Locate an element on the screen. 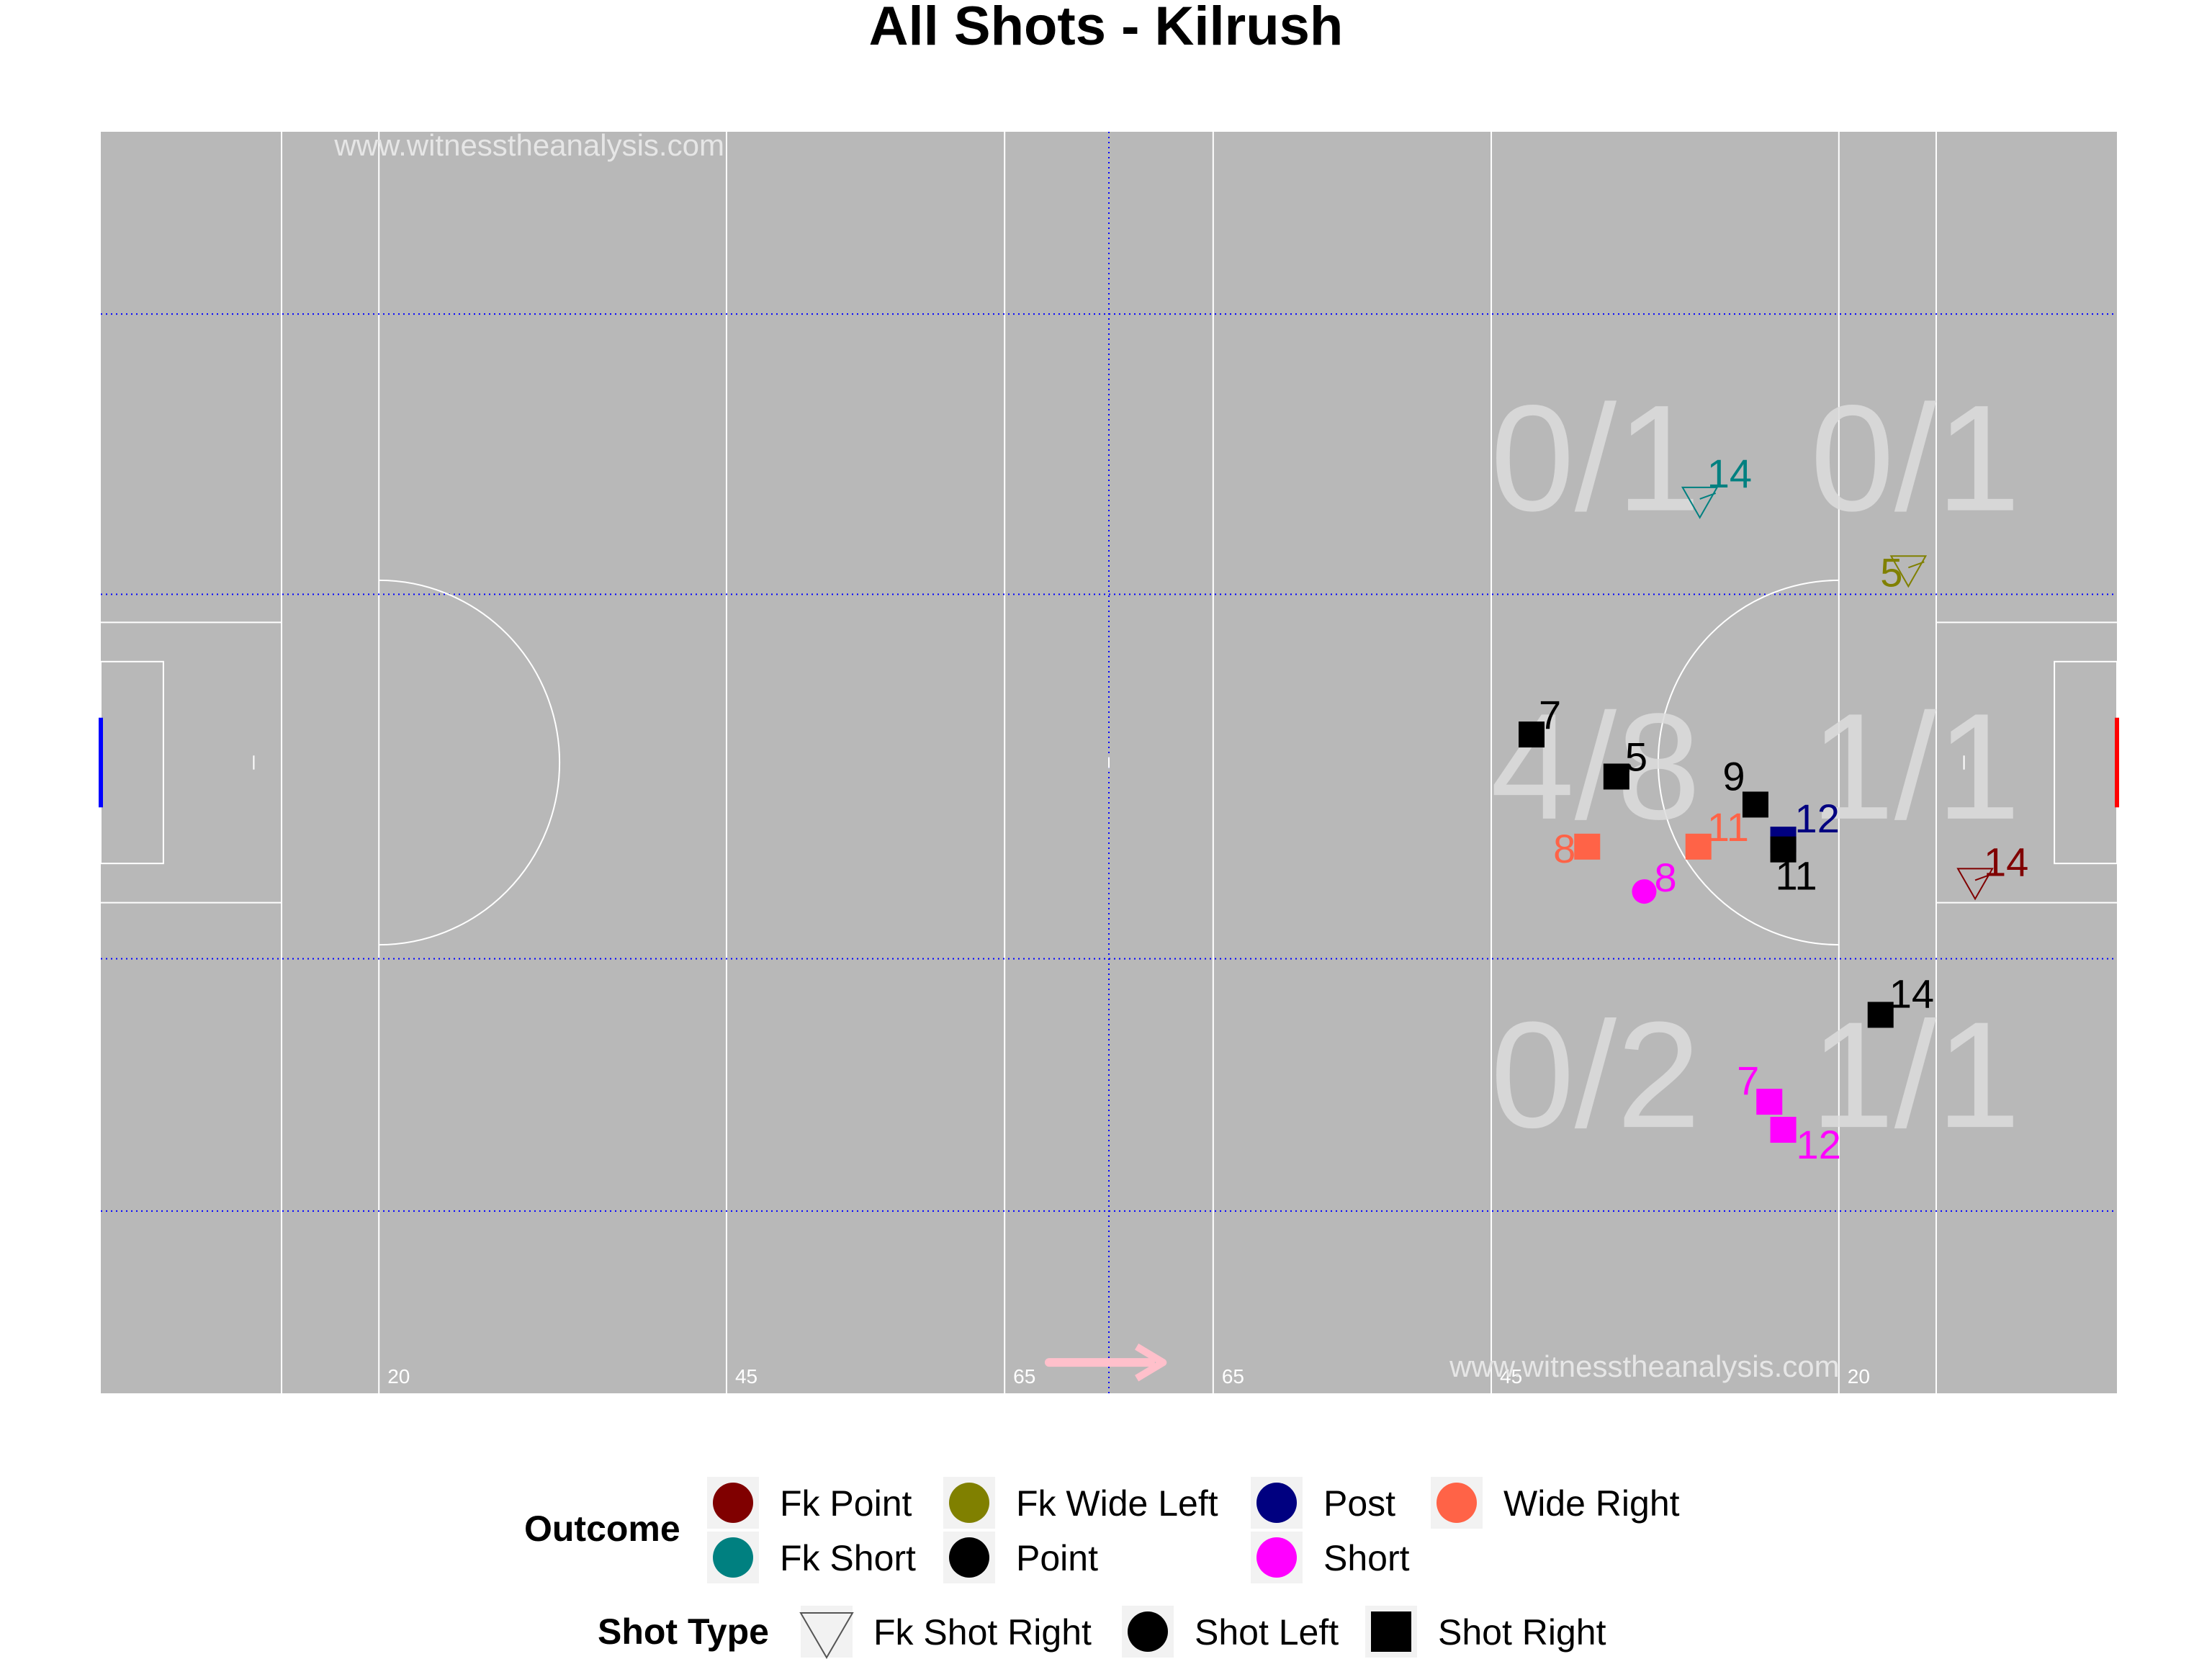 The width and height of the screenshot is (2212, 1659). zone-label-5: 1/1 is located at coordinates (1915, 1074).